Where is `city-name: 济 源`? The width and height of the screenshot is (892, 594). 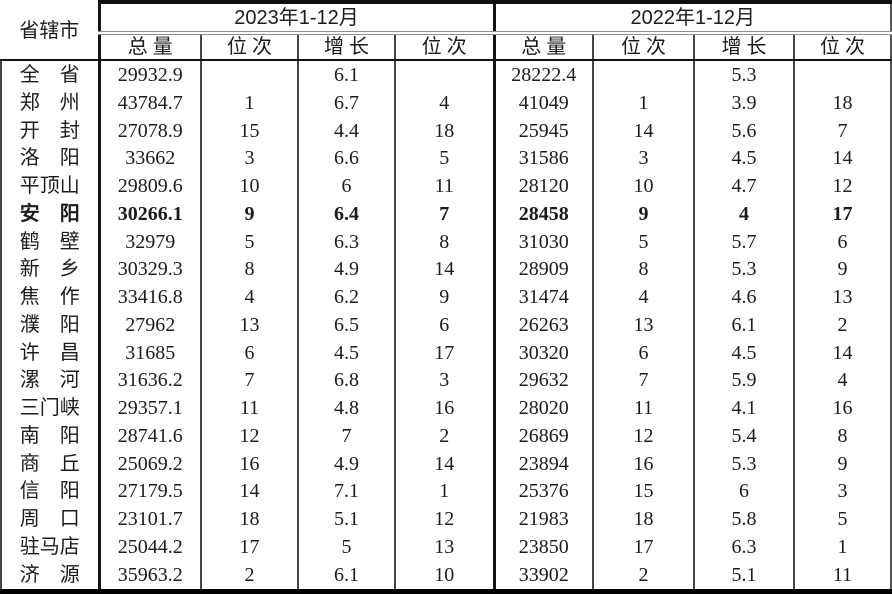 city-name: 济 源 is located at coordinates (50, 577).